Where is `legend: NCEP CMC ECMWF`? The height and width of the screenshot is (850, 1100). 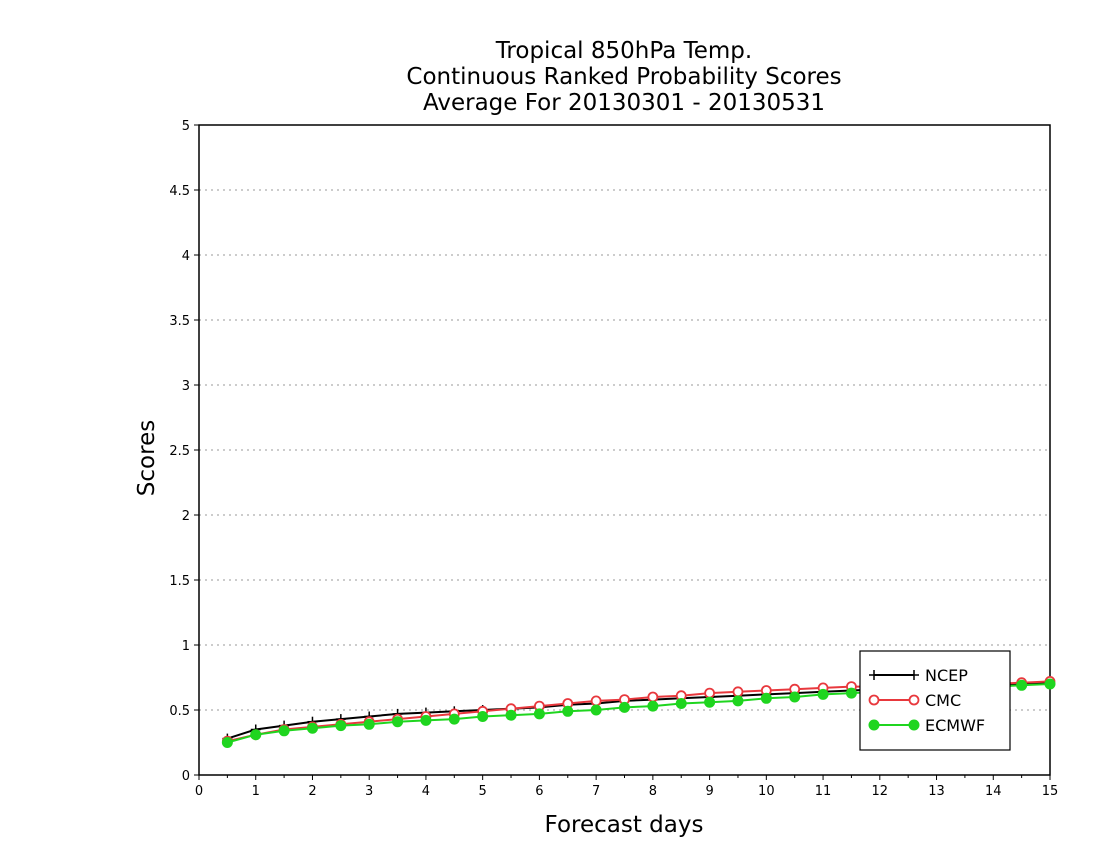 legend: NCEP CMC ECMWF is located at coordinates (935, 700).